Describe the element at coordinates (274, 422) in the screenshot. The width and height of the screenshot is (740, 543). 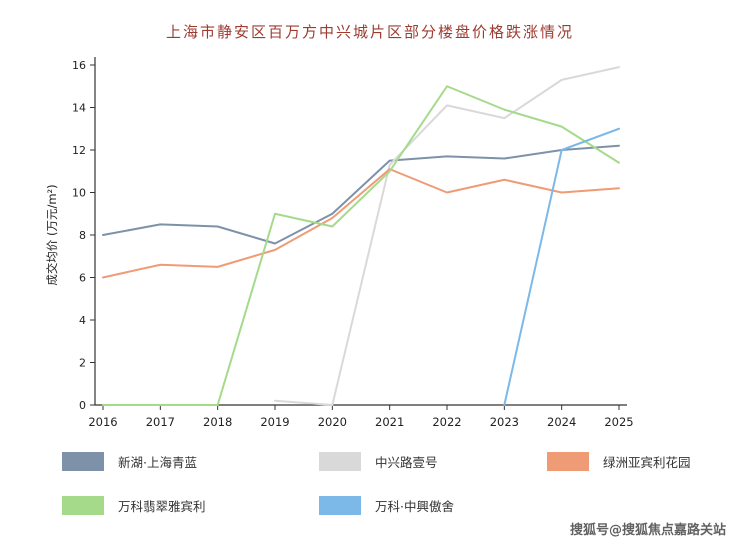
I see `x-tick-label: 2019` at that location.